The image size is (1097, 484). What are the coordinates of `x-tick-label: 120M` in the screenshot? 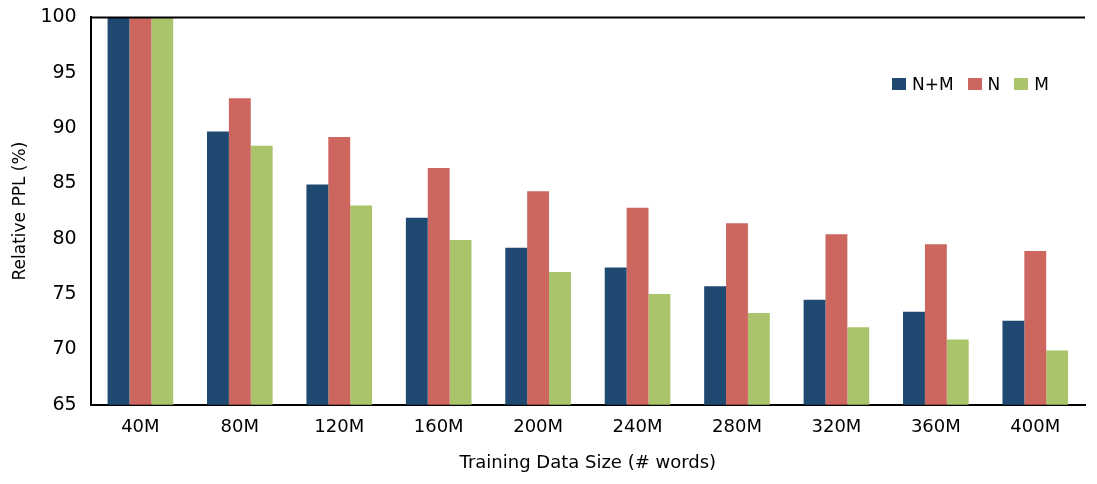 It's located at (339, 426).